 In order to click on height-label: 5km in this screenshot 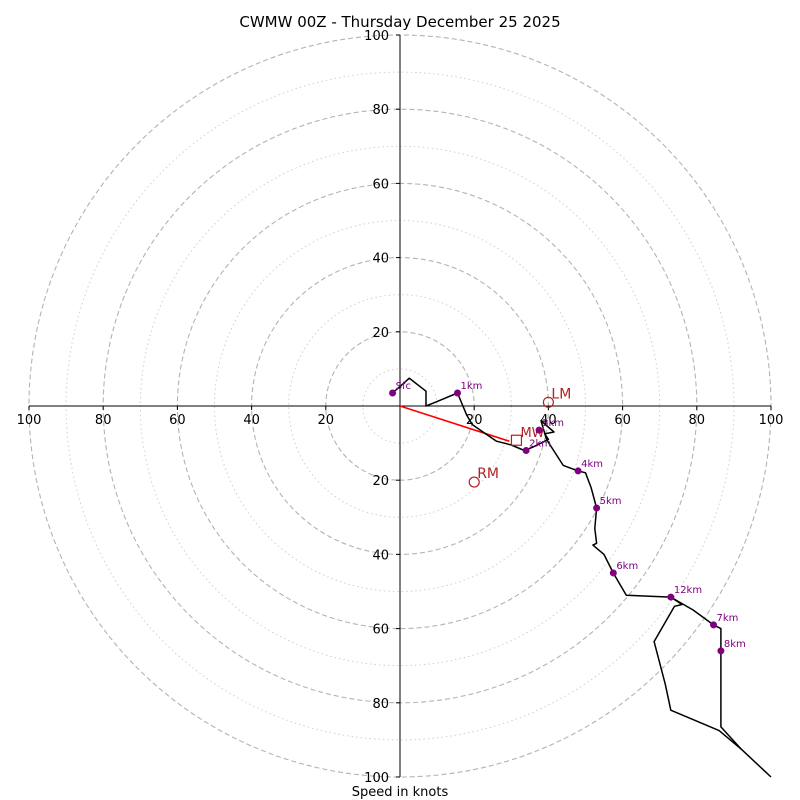, I will do `click(611, 501)`.